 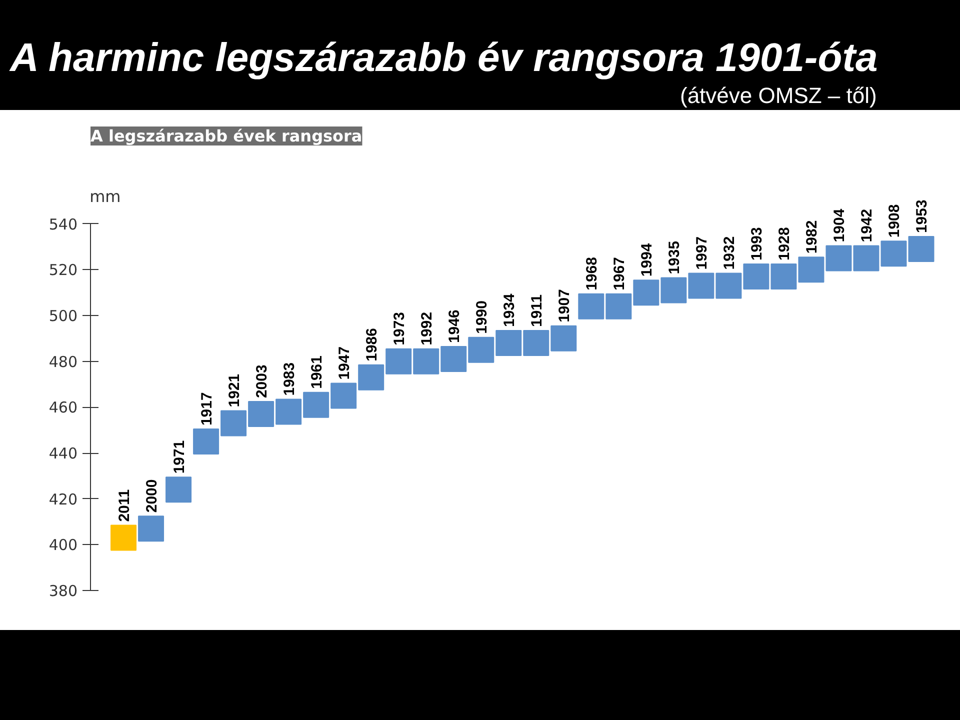 What do you see at coordinates (105, 196) in the screenshot?
I see `y-axis-title: mm` at bounding box center [105, 196].